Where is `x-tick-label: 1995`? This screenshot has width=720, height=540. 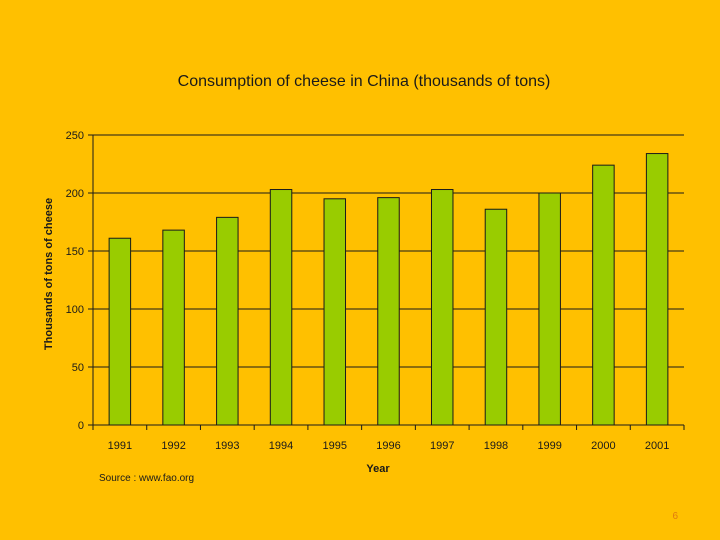 x-tick-label: 1995 is located at coordinates (335, 446).